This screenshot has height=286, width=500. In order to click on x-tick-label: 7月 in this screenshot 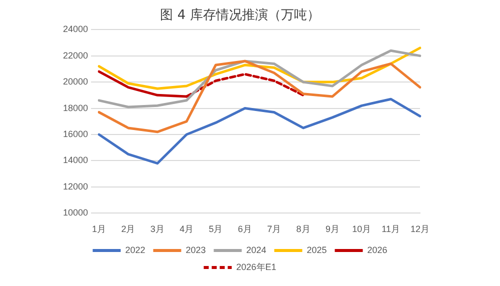, I will do `click(274, 229)`.